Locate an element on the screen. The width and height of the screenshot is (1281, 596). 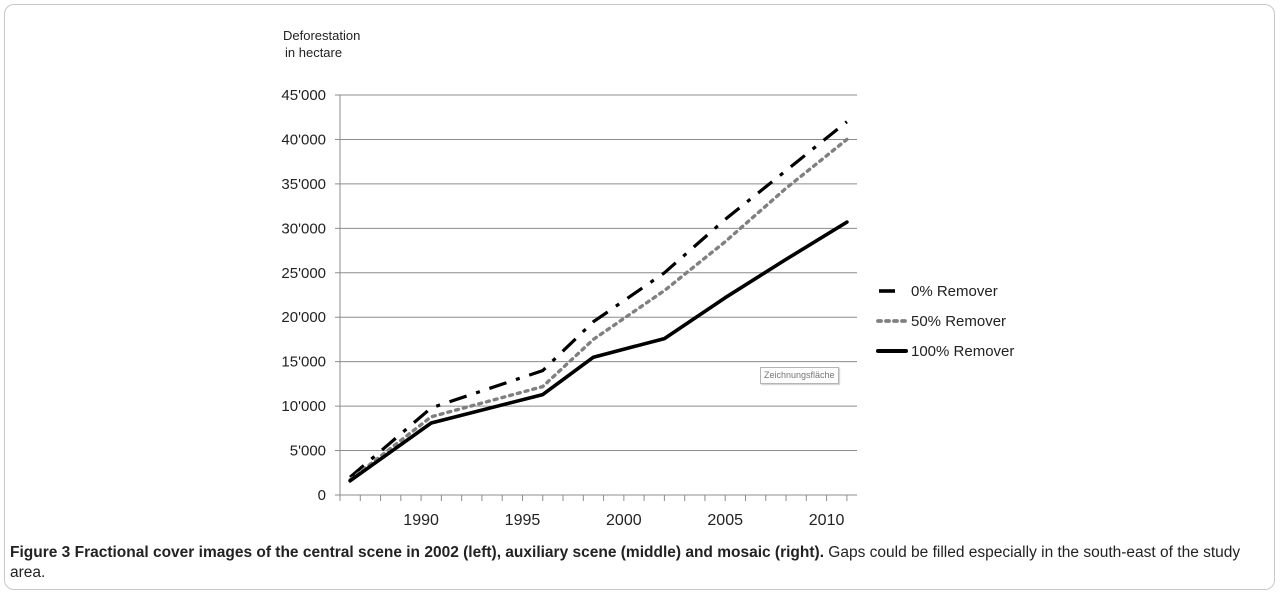
y-tick-label: 25'000 is located at coordinates (303, 273).